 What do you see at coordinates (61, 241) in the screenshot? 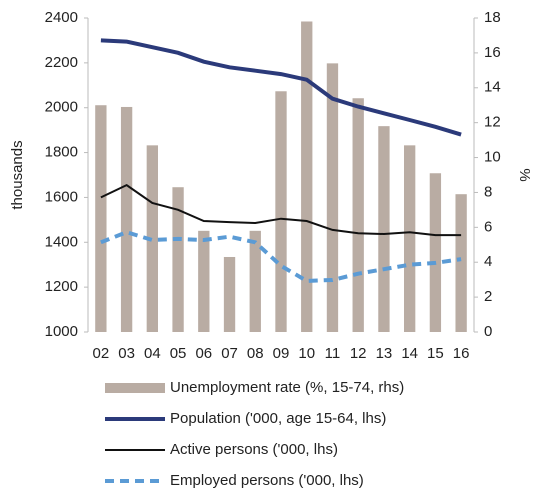
I see `y-tick-label: 1400` at bounding box center [61, 241].